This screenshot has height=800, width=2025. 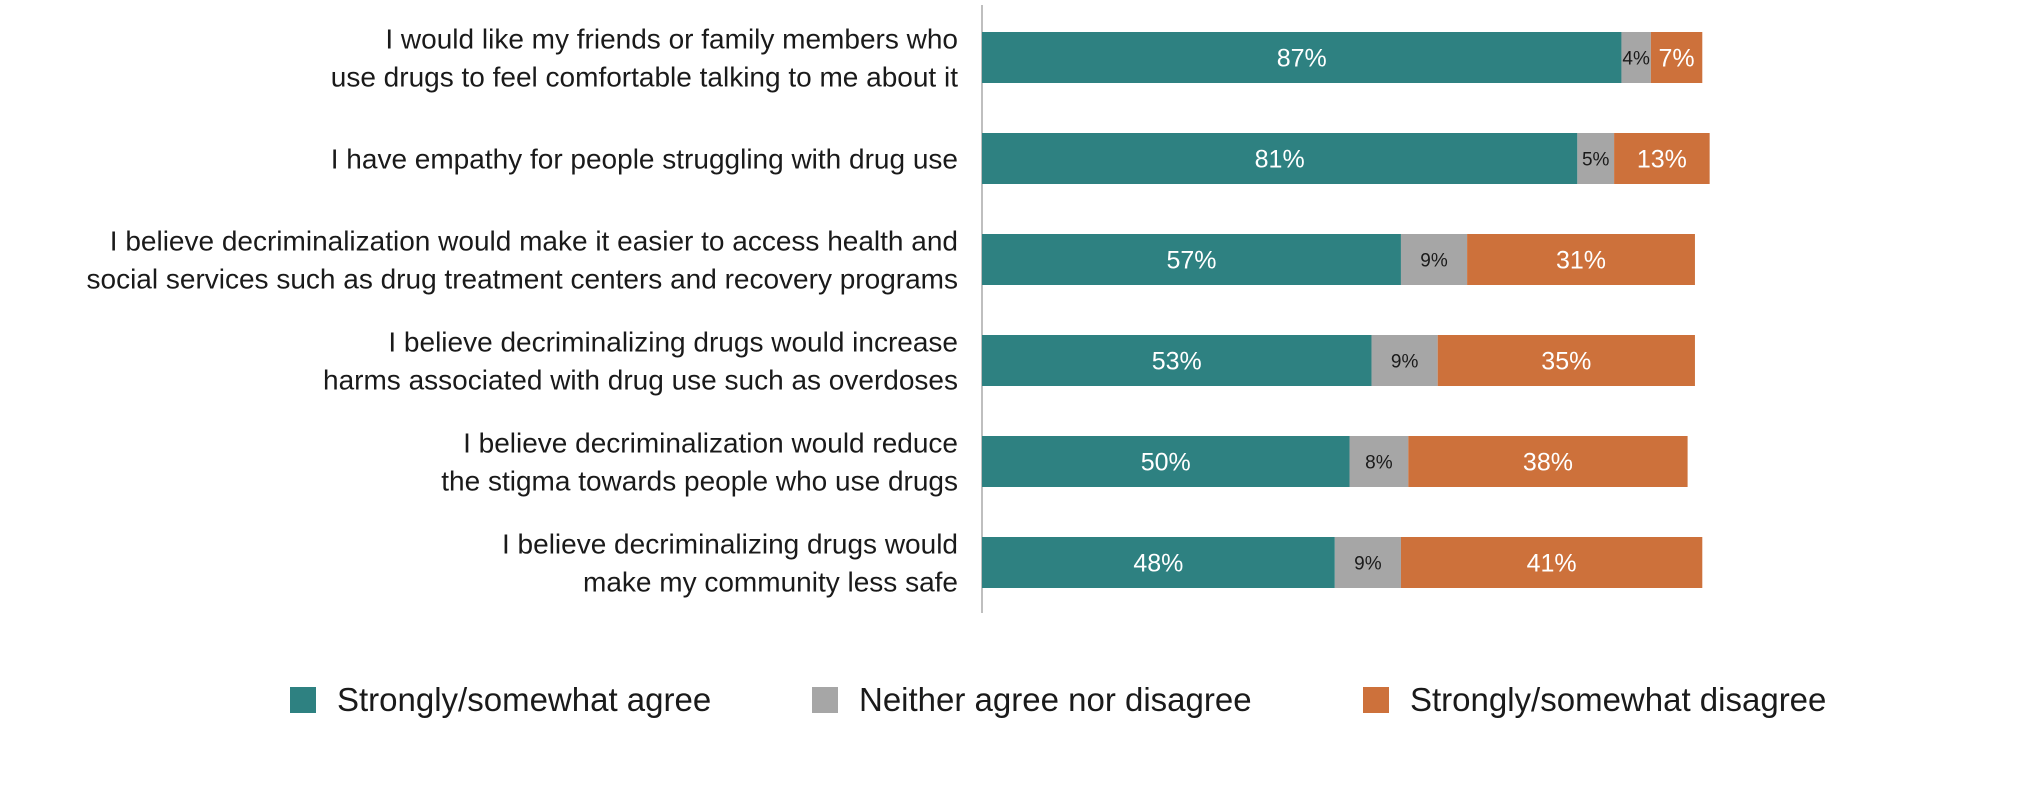 I want to click on data-label: 57%, so click(x=1191, y=261).